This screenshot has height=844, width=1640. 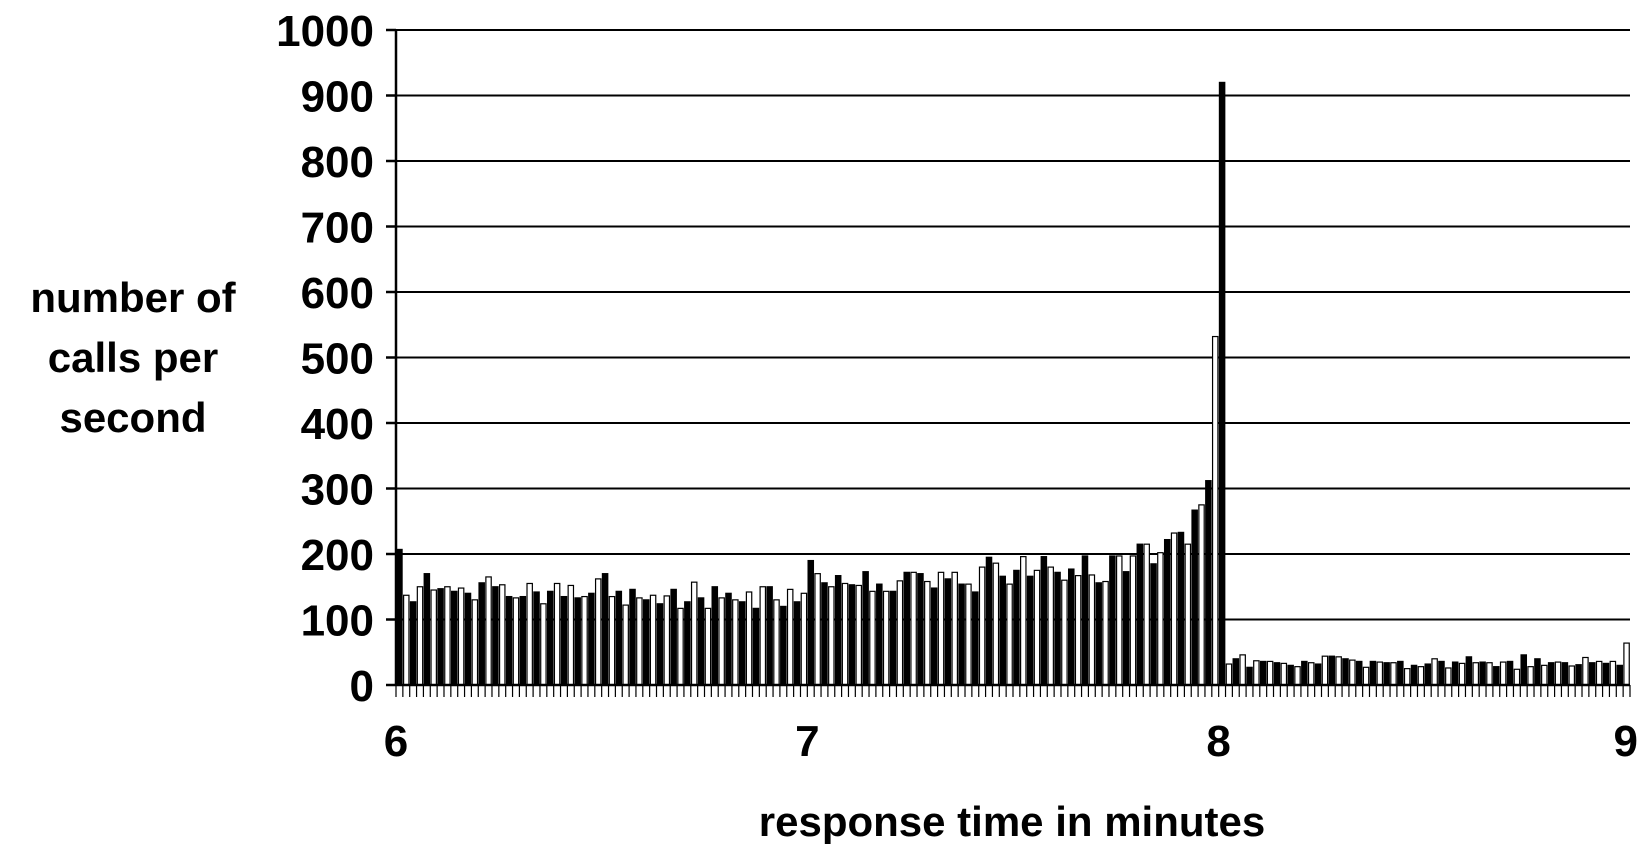 I want to click on y-tick-label-1000: 1000, so click(x=325, y=31).